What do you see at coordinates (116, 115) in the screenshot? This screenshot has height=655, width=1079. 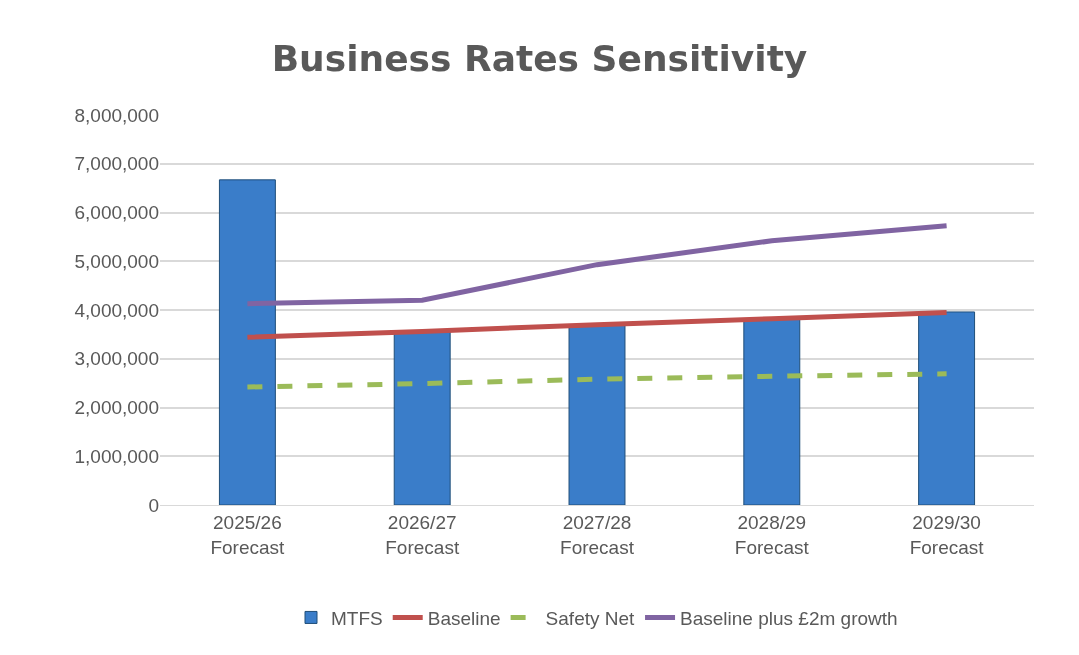 I see `y-tick-label: 8,000,000` at bounding box center [116, 115].